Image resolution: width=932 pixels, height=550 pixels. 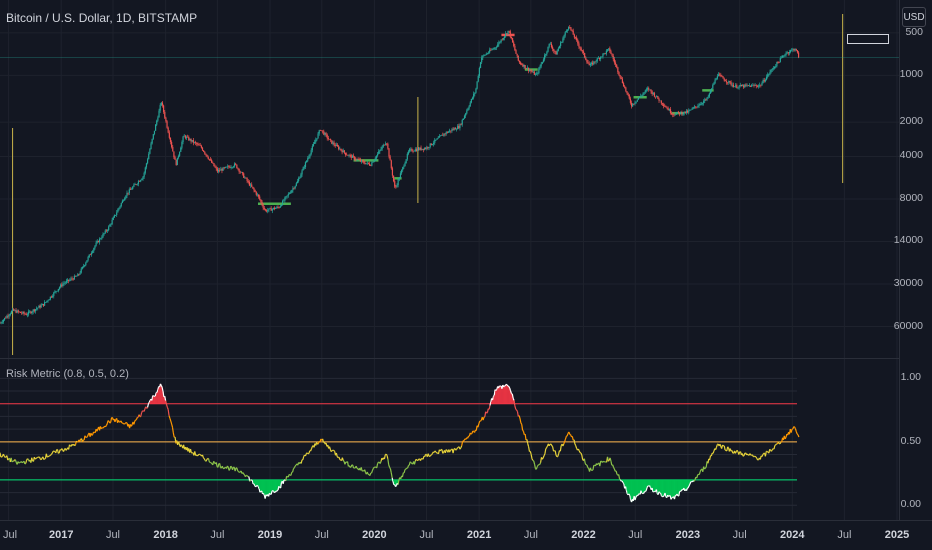 What do you see at coordinates (914, 17) in the screenshot?
I see `currency-button: USD` at bounding box center [914, 17].